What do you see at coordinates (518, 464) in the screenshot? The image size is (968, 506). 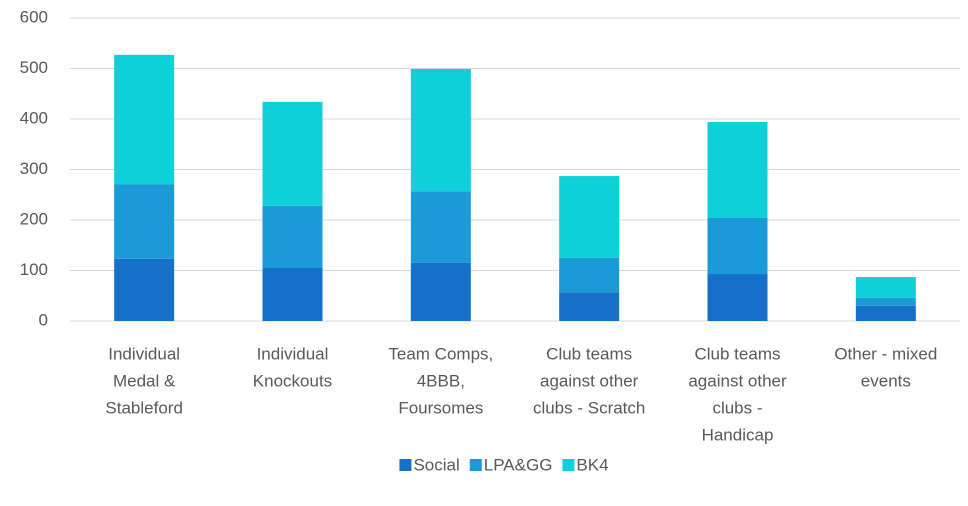 I see `legend-label: LPA&GG` at bounding box center [518, 464].